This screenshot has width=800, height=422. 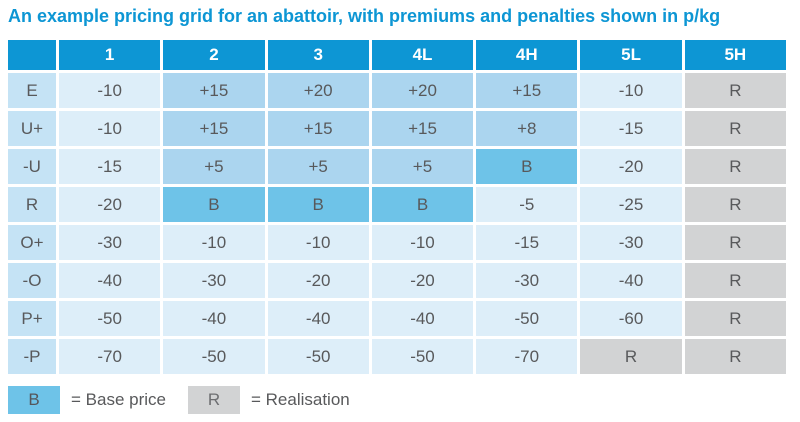 I want to click on column-header-5L: 5L, so click(x=631, y=55).